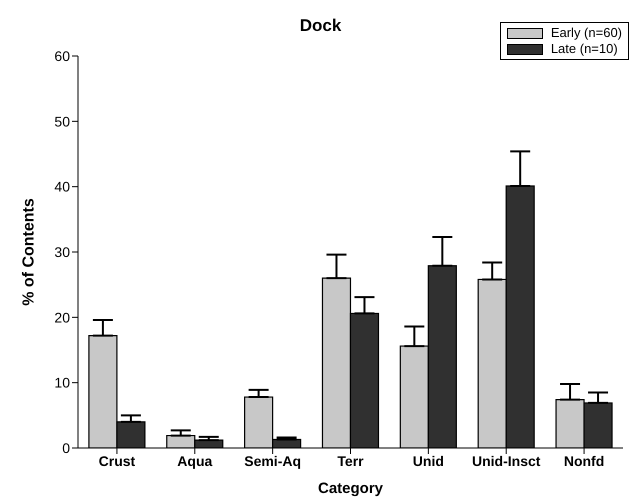 The width and height of the screenshot is (633, 503). Describe the element at coordinates (62, 382) in the screenshot. I see `y-tick-label: 10` at that location.